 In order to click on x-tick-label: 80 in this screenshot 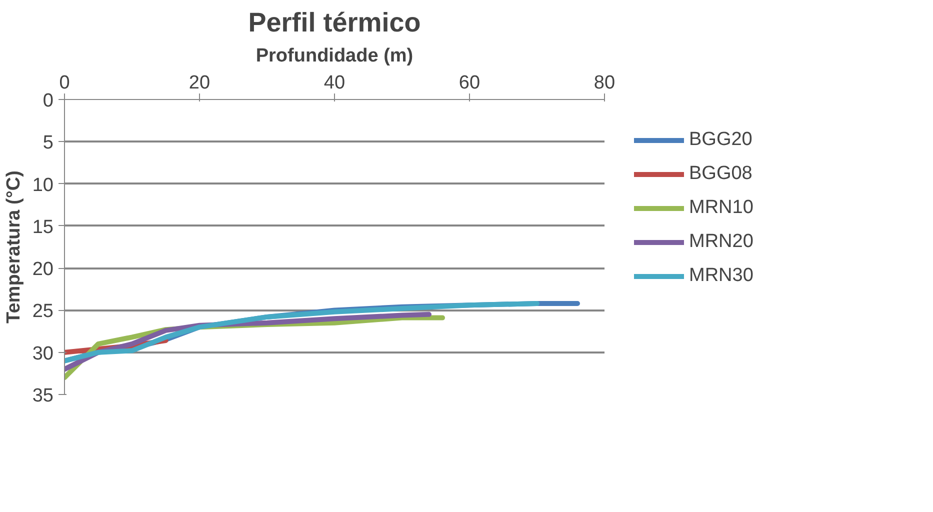, I will do `click(605, 83)`.